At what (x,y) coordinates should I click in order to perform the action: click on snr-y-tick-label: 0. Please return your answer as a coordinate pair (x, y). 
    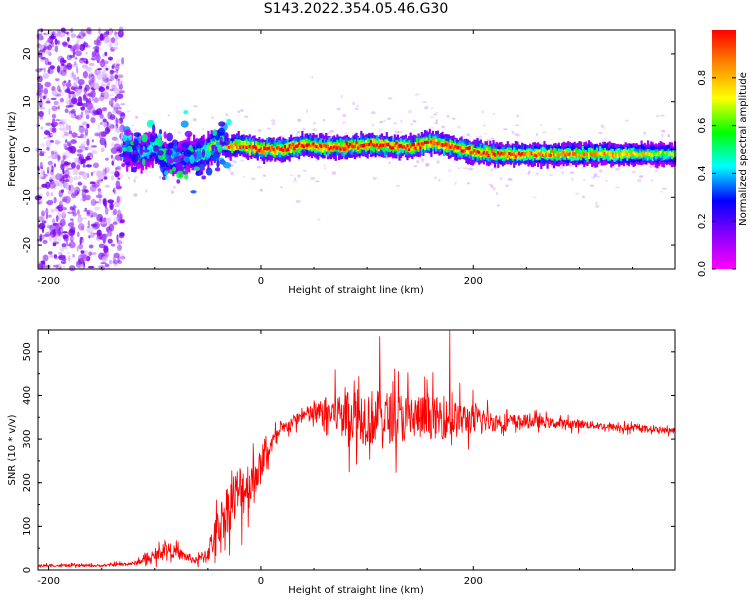
    Looking at the image, I should click on (27, 570).